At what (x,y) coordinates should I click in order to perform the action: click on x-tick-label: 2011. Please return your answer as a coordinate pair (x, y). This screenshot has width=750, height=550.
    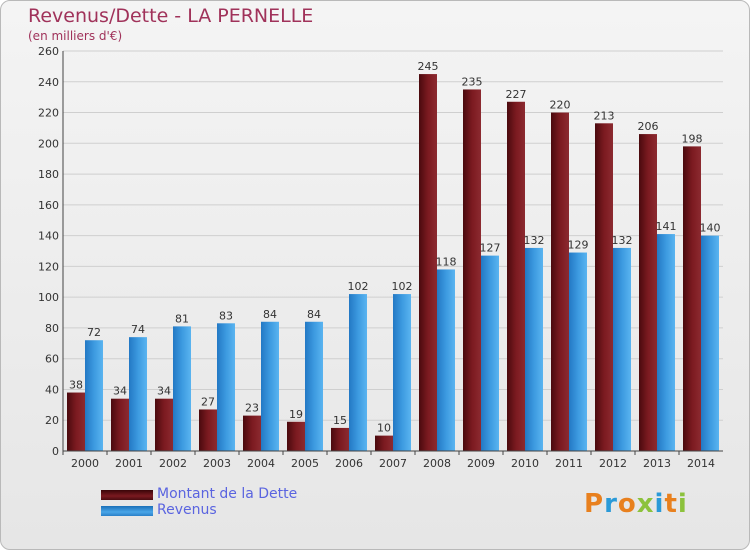
    Looking at the image, I should click on (569, 463).